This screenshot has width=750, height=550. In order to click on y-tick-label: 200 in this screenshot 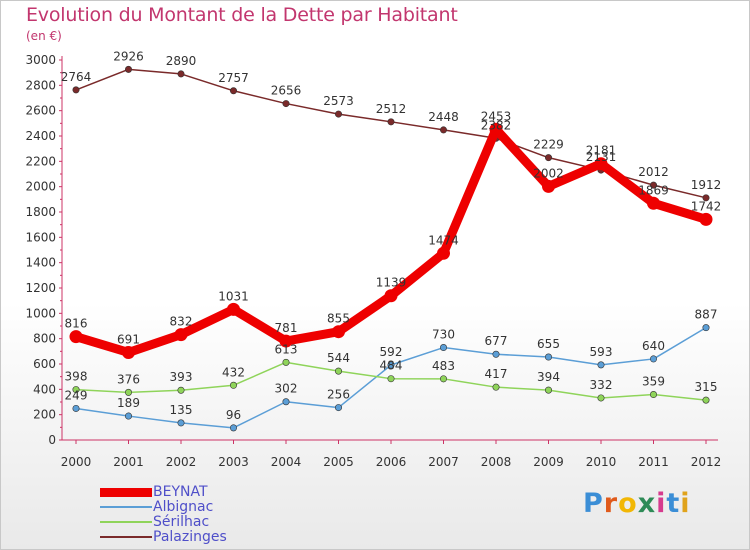, I will do `click(44, 415)`.